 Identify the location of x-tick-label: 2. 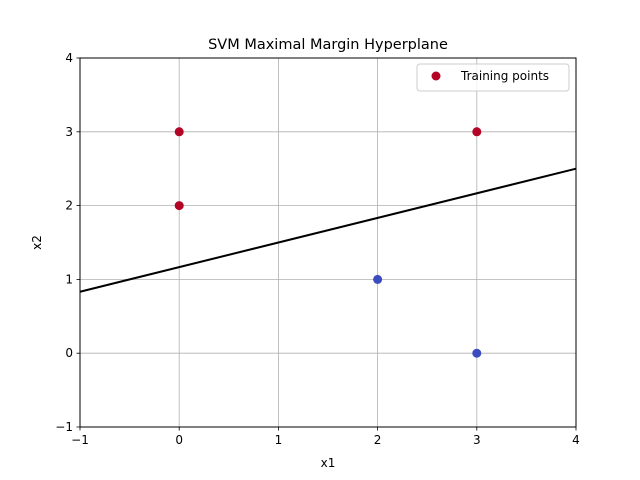
(378, 440).